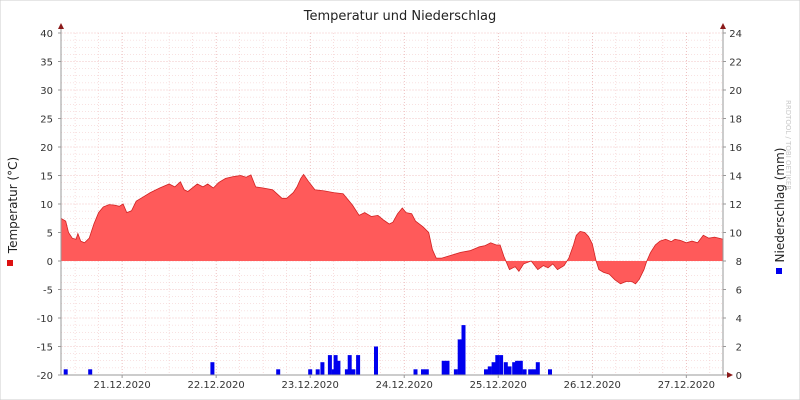 This screenshot has height=400, width=800. I want to click on y-axis-right-label: Niederschlag (mm), so click(780, 205).